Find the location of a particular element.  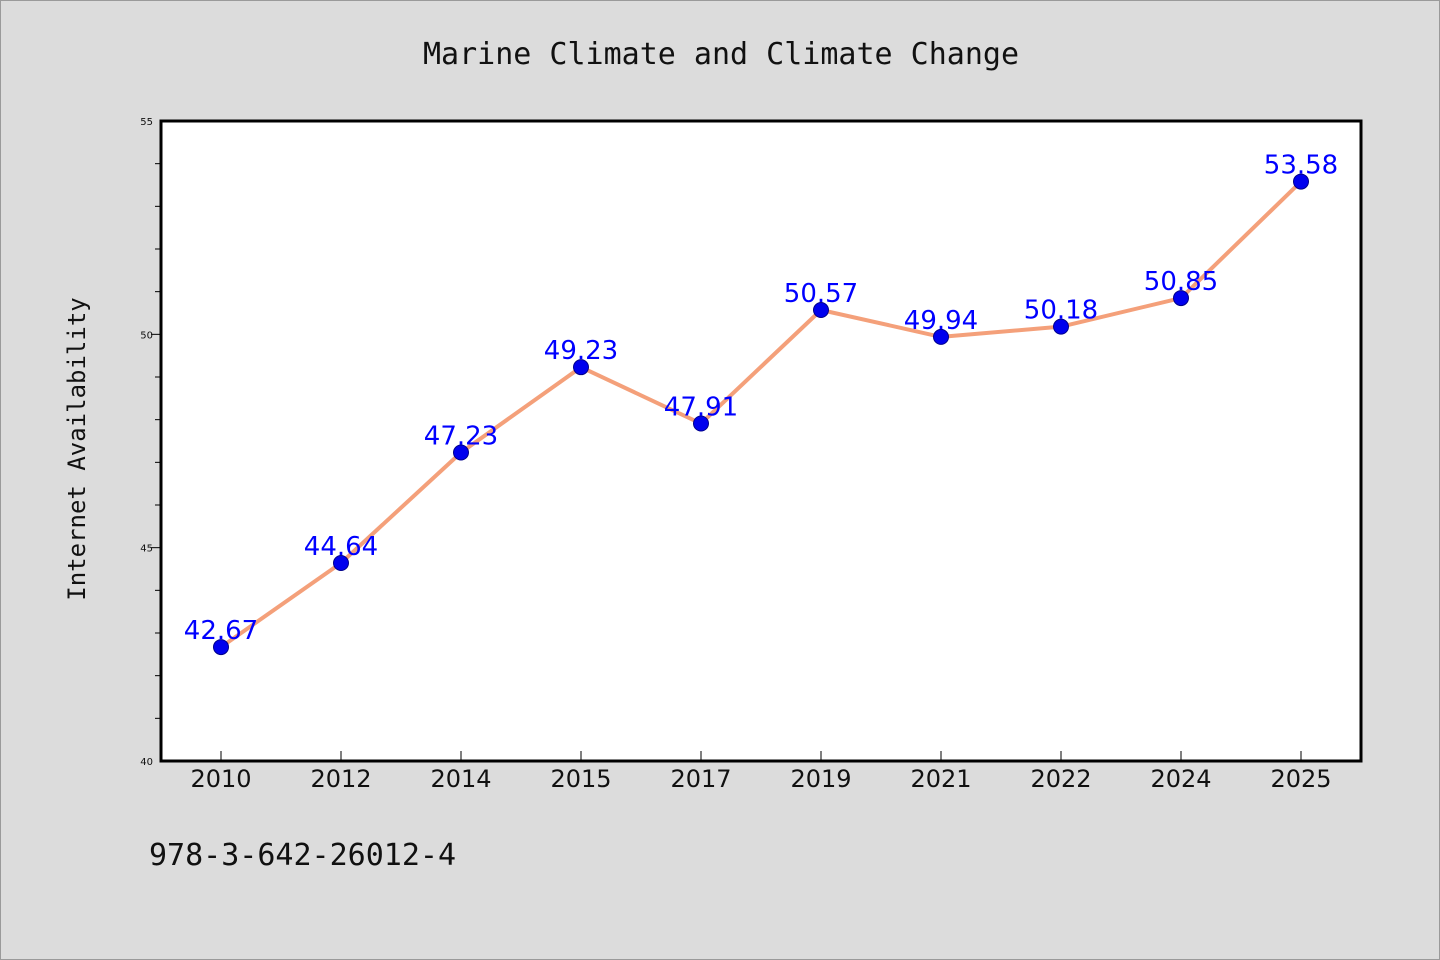

data-label: 42.67 is located at coordinates (221, 631).